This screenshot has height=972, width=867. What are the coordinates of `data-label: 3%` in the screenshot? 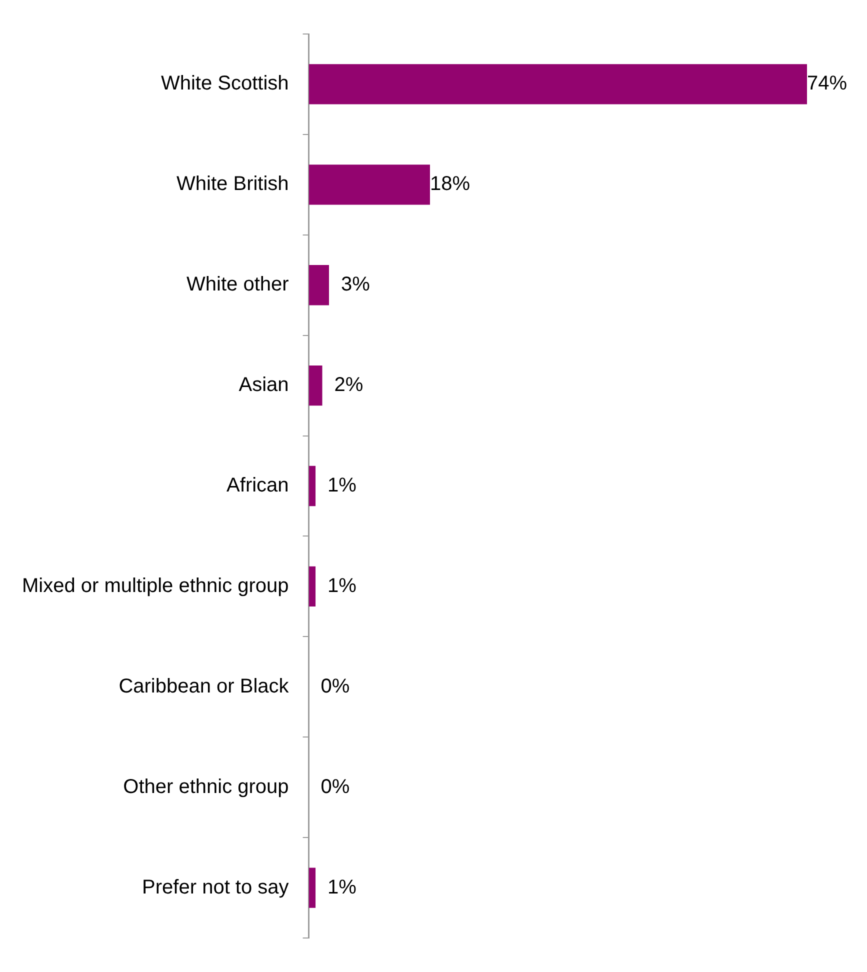 It's located at (355, 285).